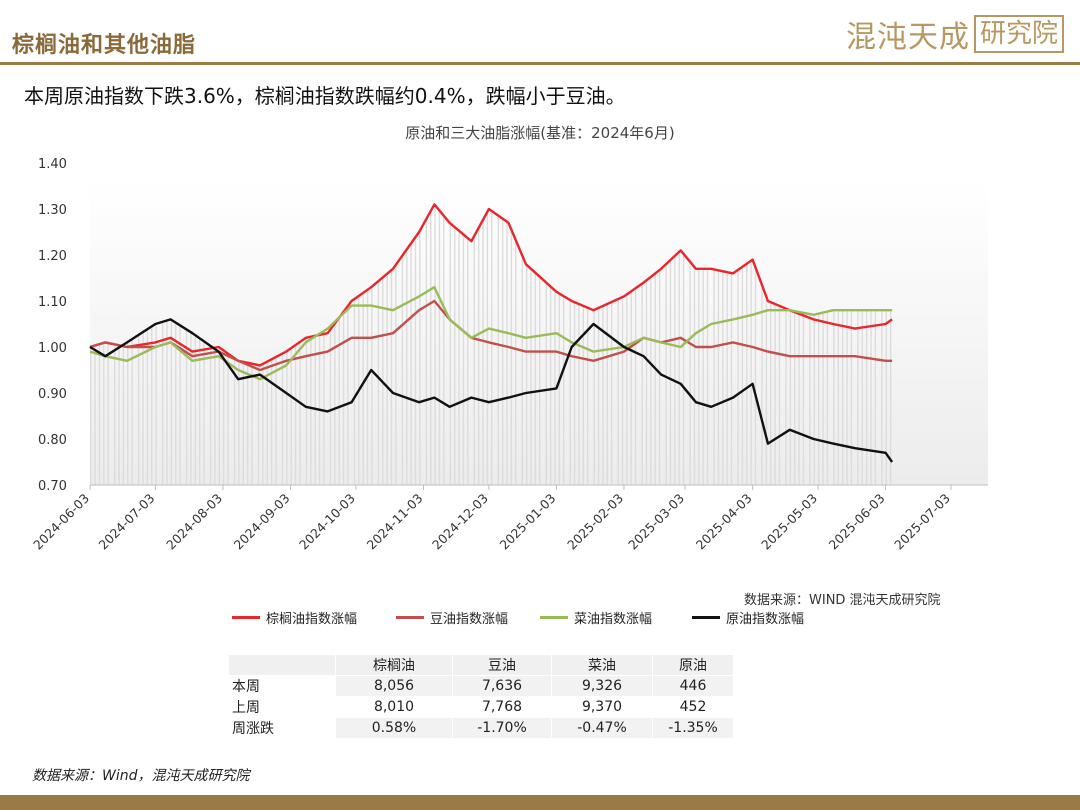 The image size is (1080, 810). Describe the element at coordinates (312, 619) in the screenshot. I see `legend-label-palm: 棕榈油指数涨幅` at that location.